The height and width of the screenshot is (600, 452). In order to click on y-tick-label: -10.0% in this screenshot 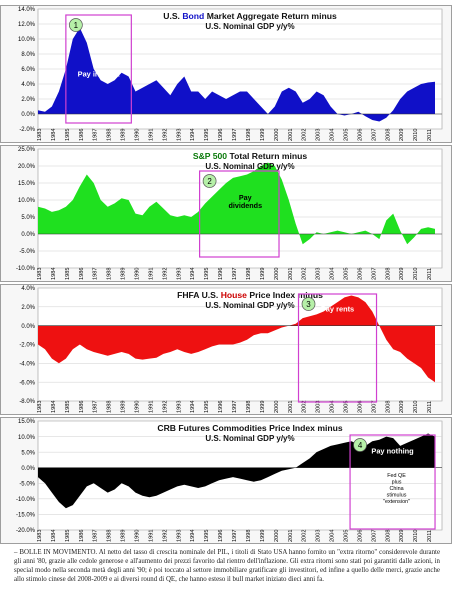, I will do `click(26, 500)`.